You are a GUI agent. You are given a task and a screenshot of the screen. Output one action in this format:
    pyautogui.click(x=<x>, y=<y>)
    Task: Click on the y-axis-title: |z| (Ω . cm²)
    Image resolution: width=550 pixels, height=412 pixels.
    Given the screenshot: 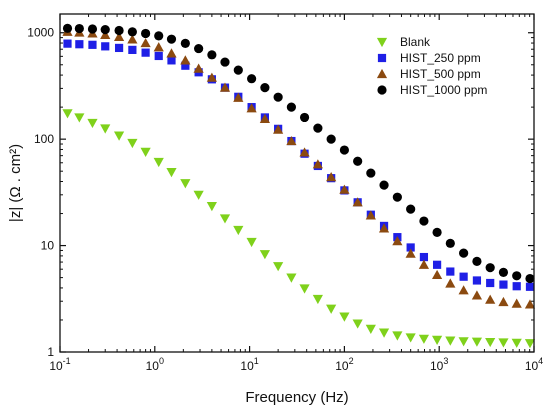 What is the action you would take?
    pyautogui.click(x=15, y=183)
    